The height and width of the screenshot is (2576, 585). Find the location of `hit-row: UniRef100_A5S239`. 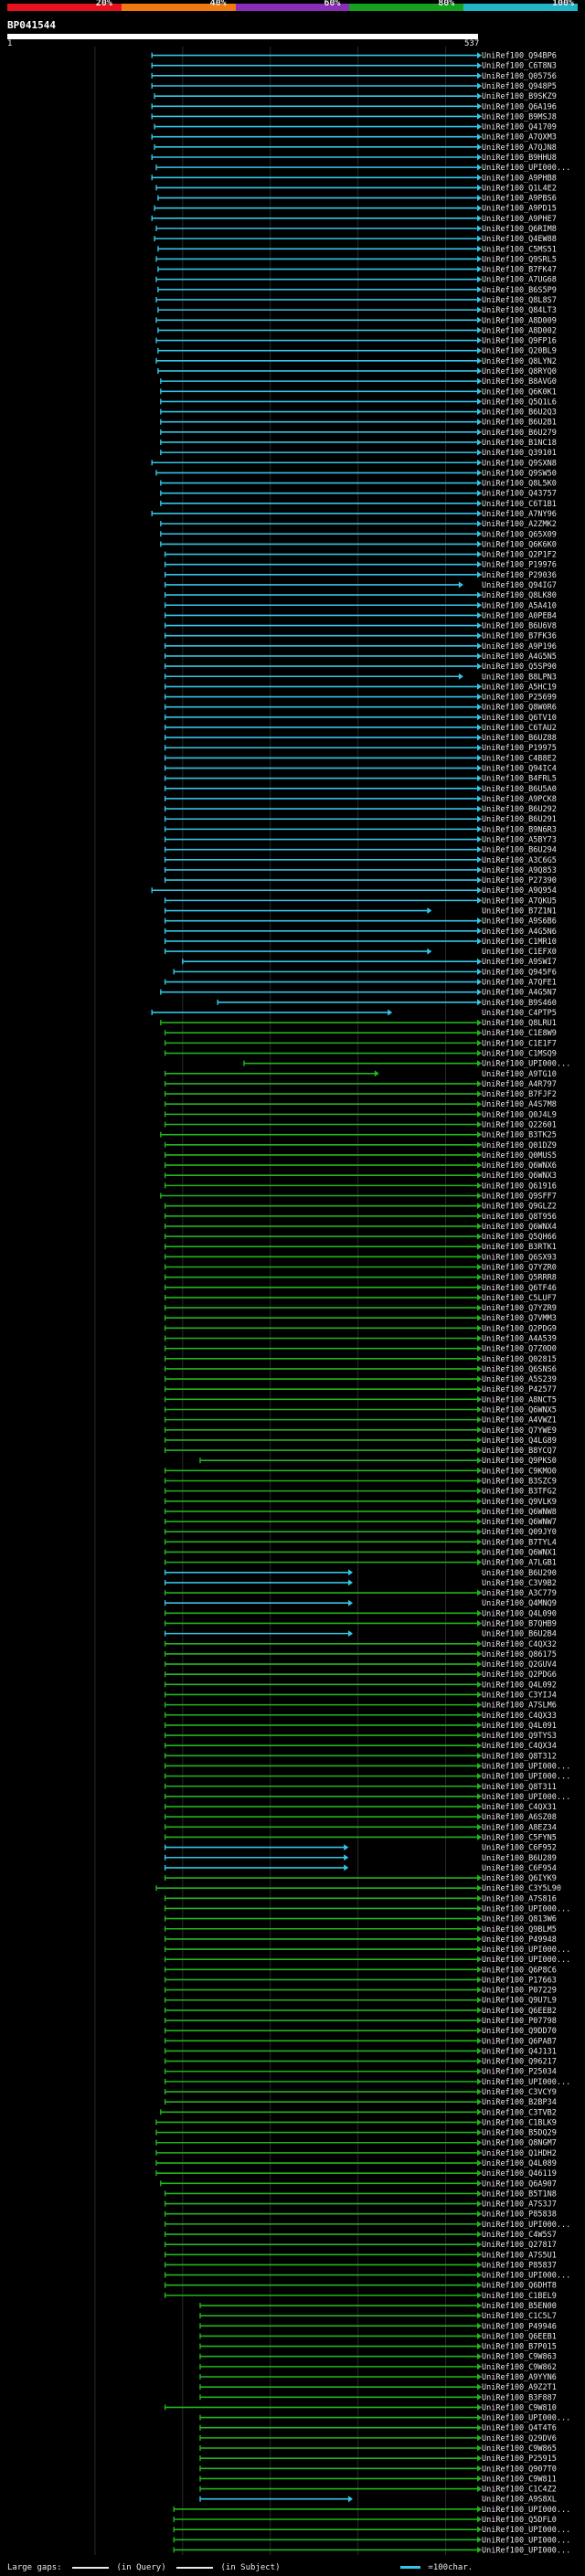

hit-row: UniRef100_A5S239 is located at coordinates (360, 1379).